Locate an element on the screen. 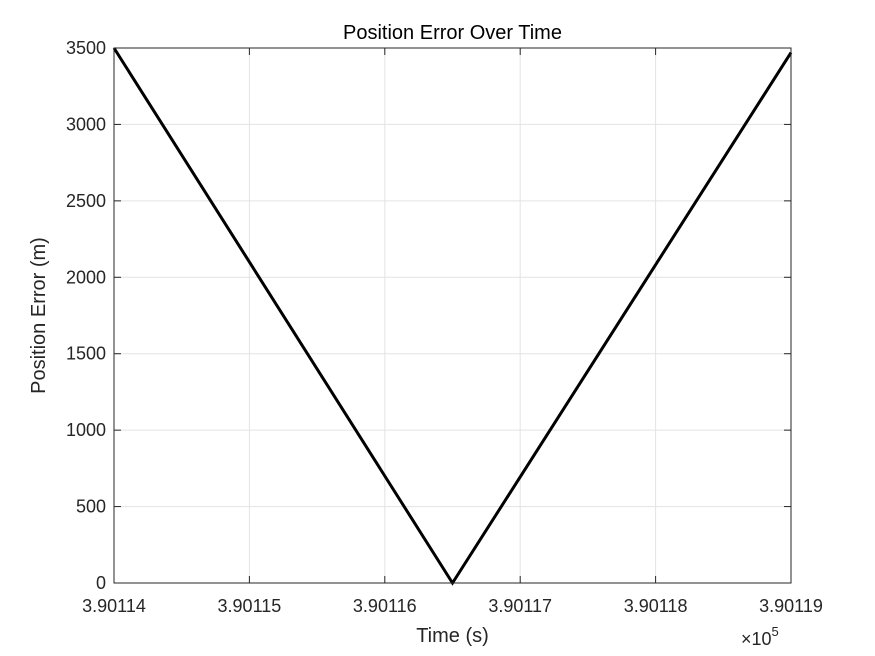 This screenshot has width=875, height=656. x-exponent-power: 5 is located at coordinates (775, 631).